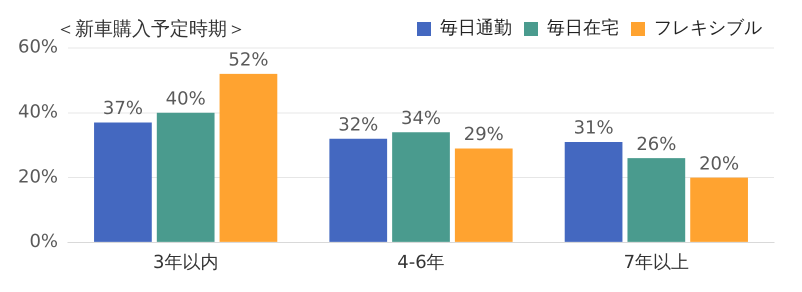 This screenshot has height=292, width=802. Describe the element at coordinates (122, 109) in the screenshot. I see `text: 37%` at that location.